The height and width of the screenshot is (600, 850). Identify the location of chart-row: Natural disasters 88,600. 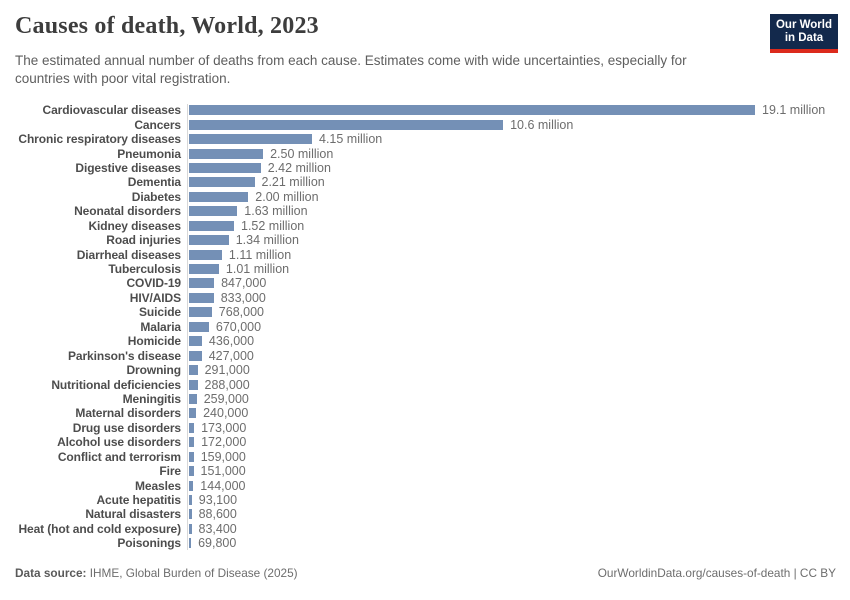
(426, 514).